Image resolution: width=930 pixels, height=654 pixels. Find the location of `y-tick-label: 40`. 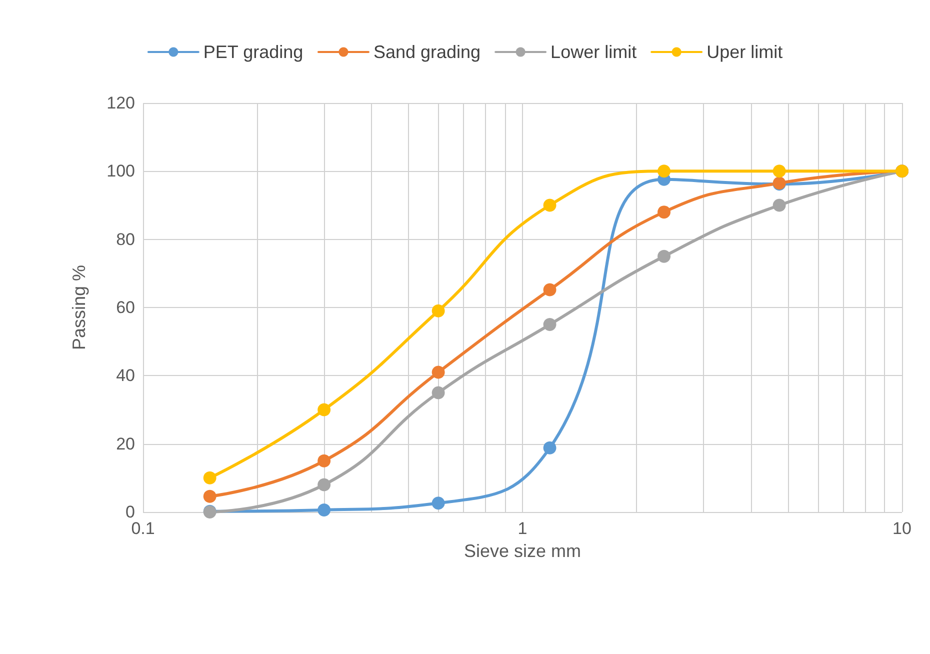

y-tick-label: 40 is located at coordinates (125, 376).